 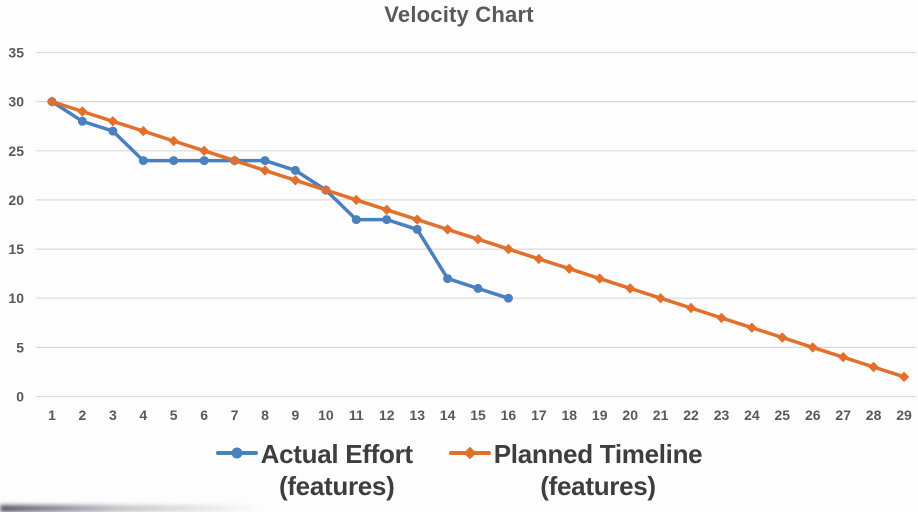 I want to click on circle-marker-icon, so click(x=237, y=453).